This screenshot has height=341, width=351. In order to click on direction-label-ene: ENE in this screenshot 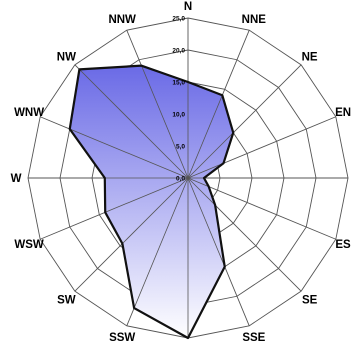, I will do `click(343, 113)`.